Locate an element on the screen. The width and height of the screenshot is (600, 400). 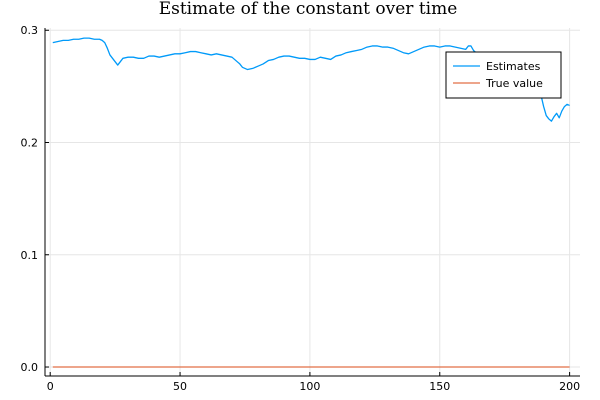
legend-box is located at coordinates (503, 75).